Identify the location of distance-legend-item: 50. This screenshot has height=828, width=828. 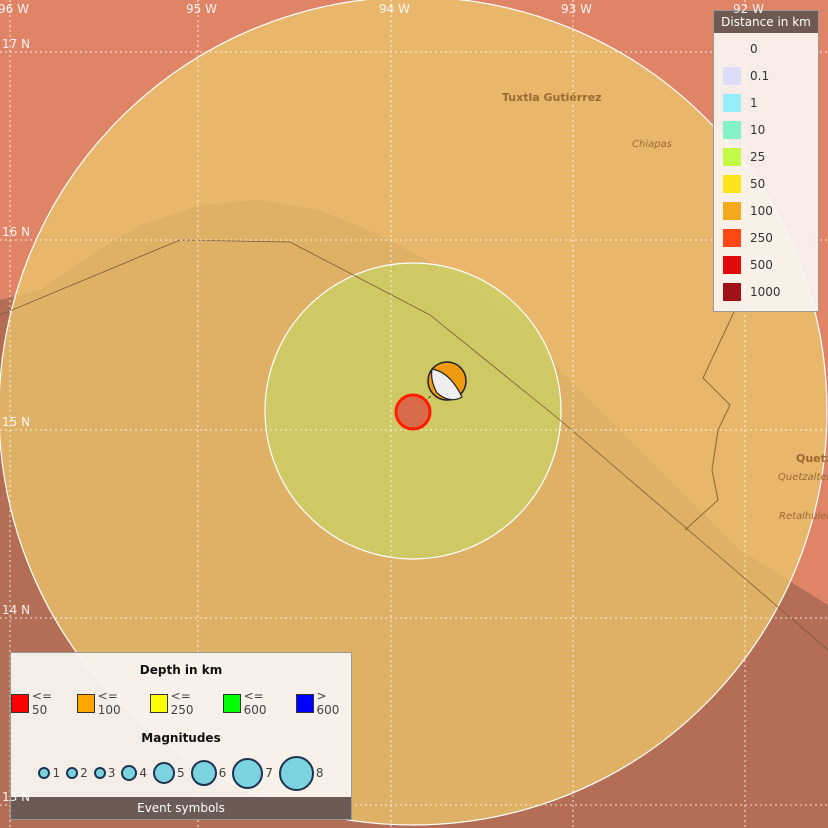
(766, 183).